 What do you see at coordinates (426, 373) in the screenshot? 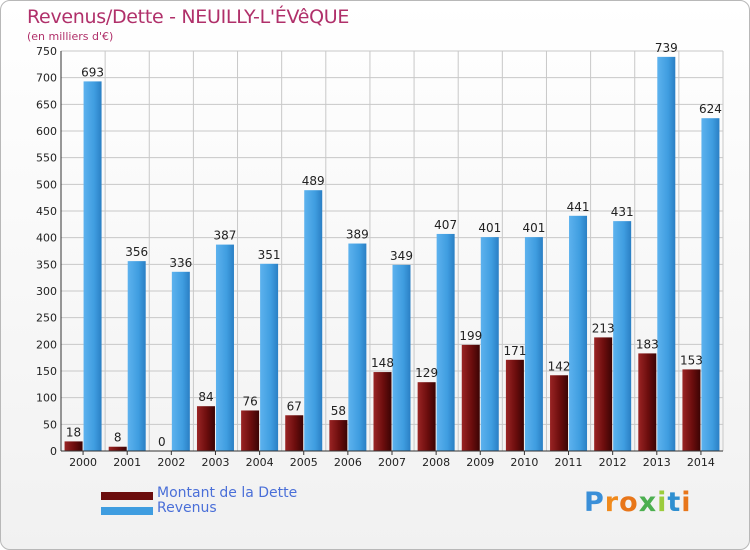
I see `data-label-dette: 129` at bounding box center [426, 373].